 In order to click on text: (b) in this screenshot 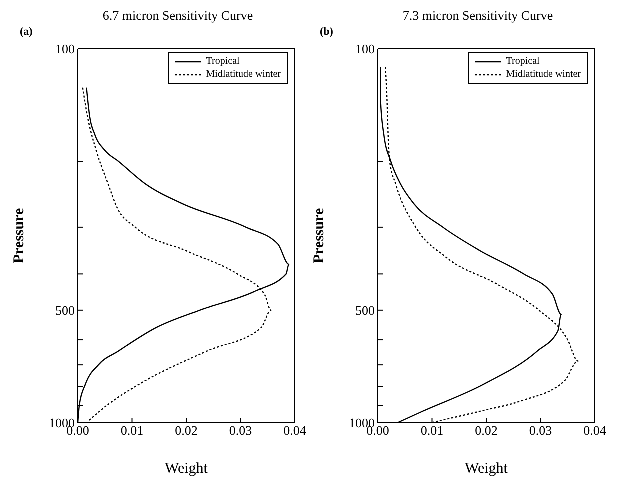, I will do `click(327, 32)`.